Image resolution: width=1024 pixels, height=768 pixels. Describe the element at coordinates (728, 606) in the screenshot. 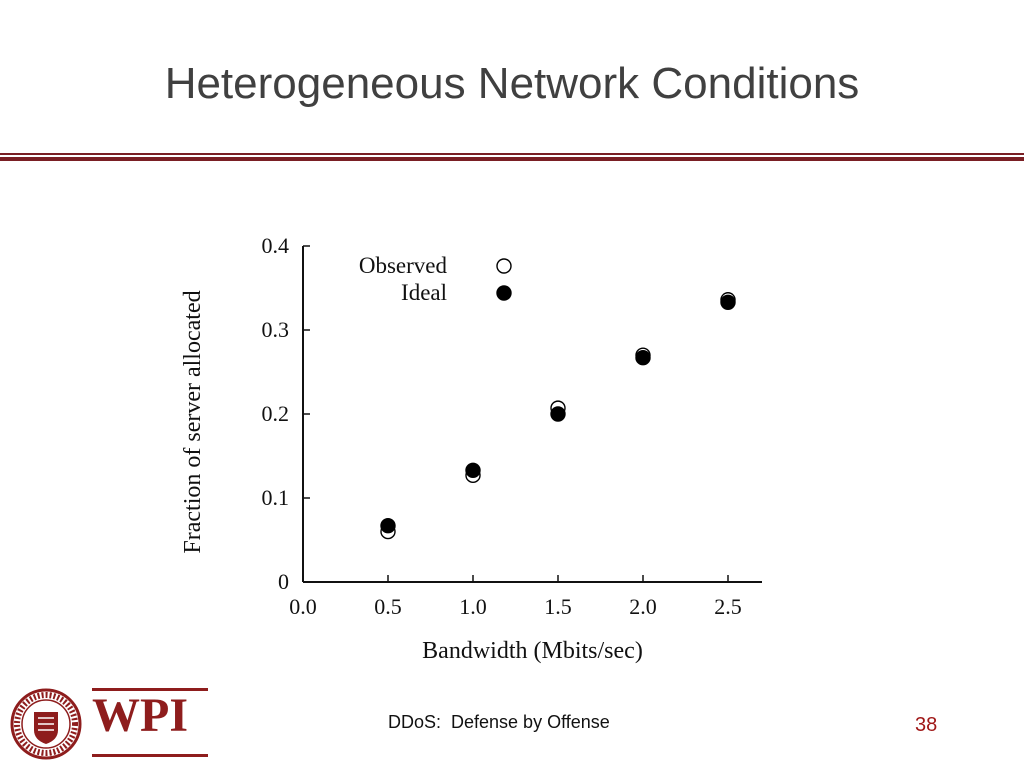

I see `x-tick-label: 2.5` at that location.